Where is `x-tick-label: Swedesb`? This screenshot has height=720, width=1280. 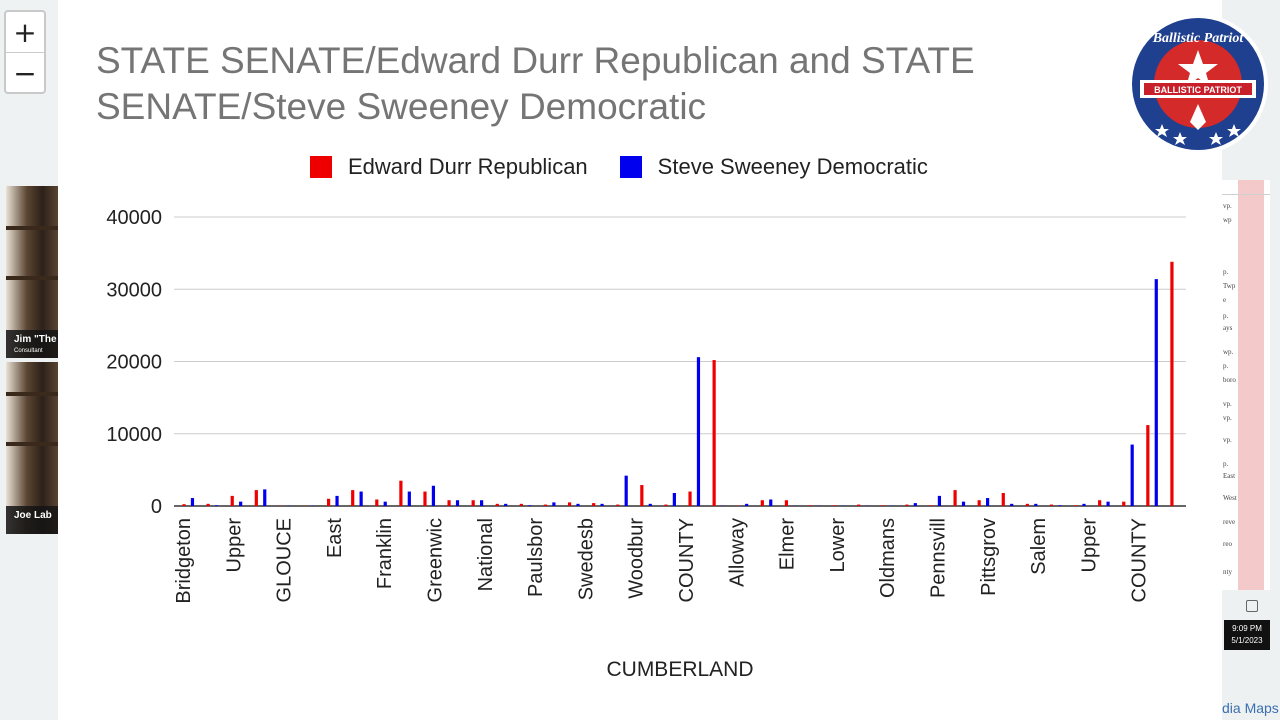 x-tick-label: Swedesb is located at coordinates (586, 559).